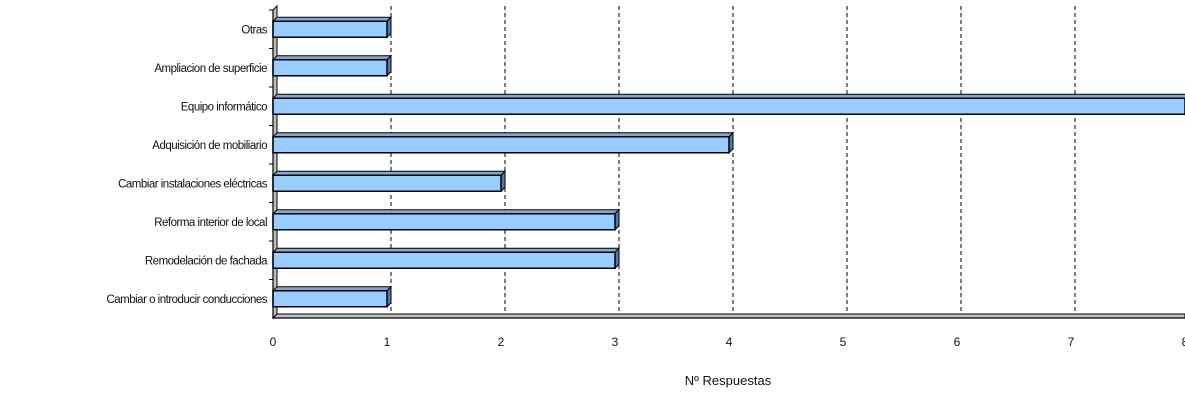  Describe the element at coordinates (843, 342) in the screenshot. I see `x-tick-label: 5` at that location.